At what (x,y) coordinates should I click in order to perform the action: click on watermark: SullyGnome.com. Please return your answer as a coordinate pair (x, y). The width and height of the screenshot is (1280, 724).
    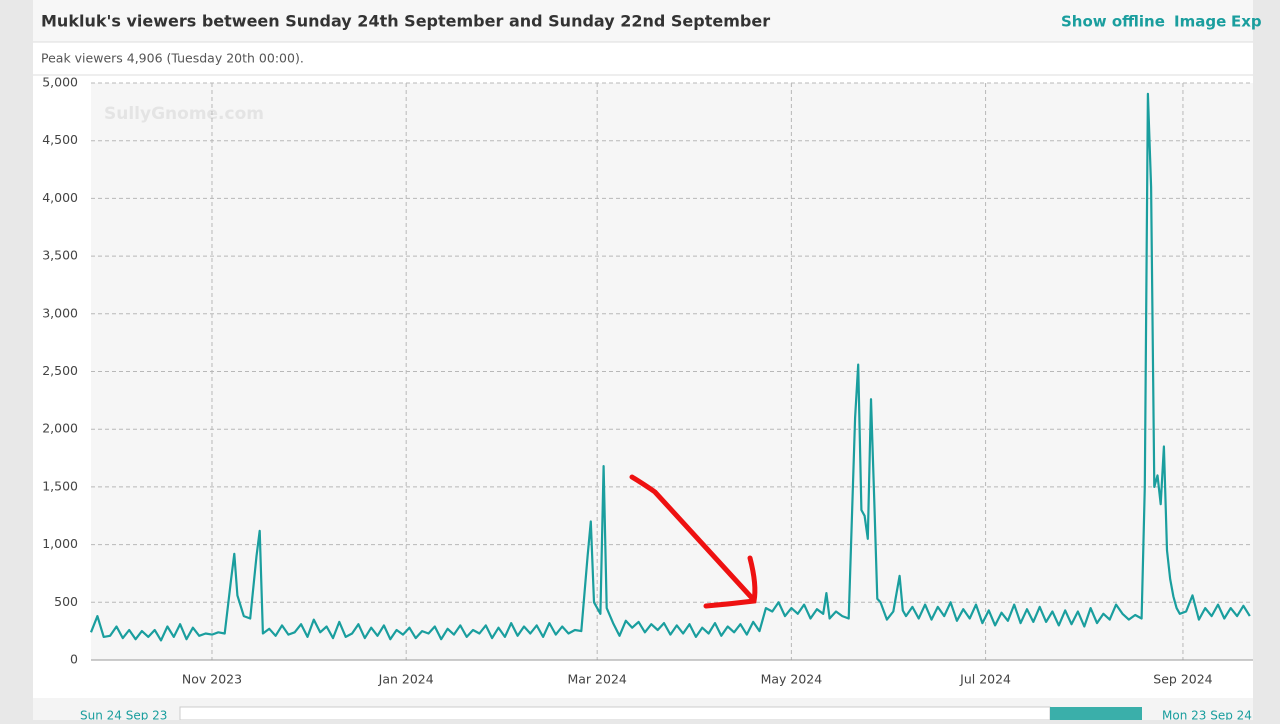
    Looking at the image, I should click on (184, 114).